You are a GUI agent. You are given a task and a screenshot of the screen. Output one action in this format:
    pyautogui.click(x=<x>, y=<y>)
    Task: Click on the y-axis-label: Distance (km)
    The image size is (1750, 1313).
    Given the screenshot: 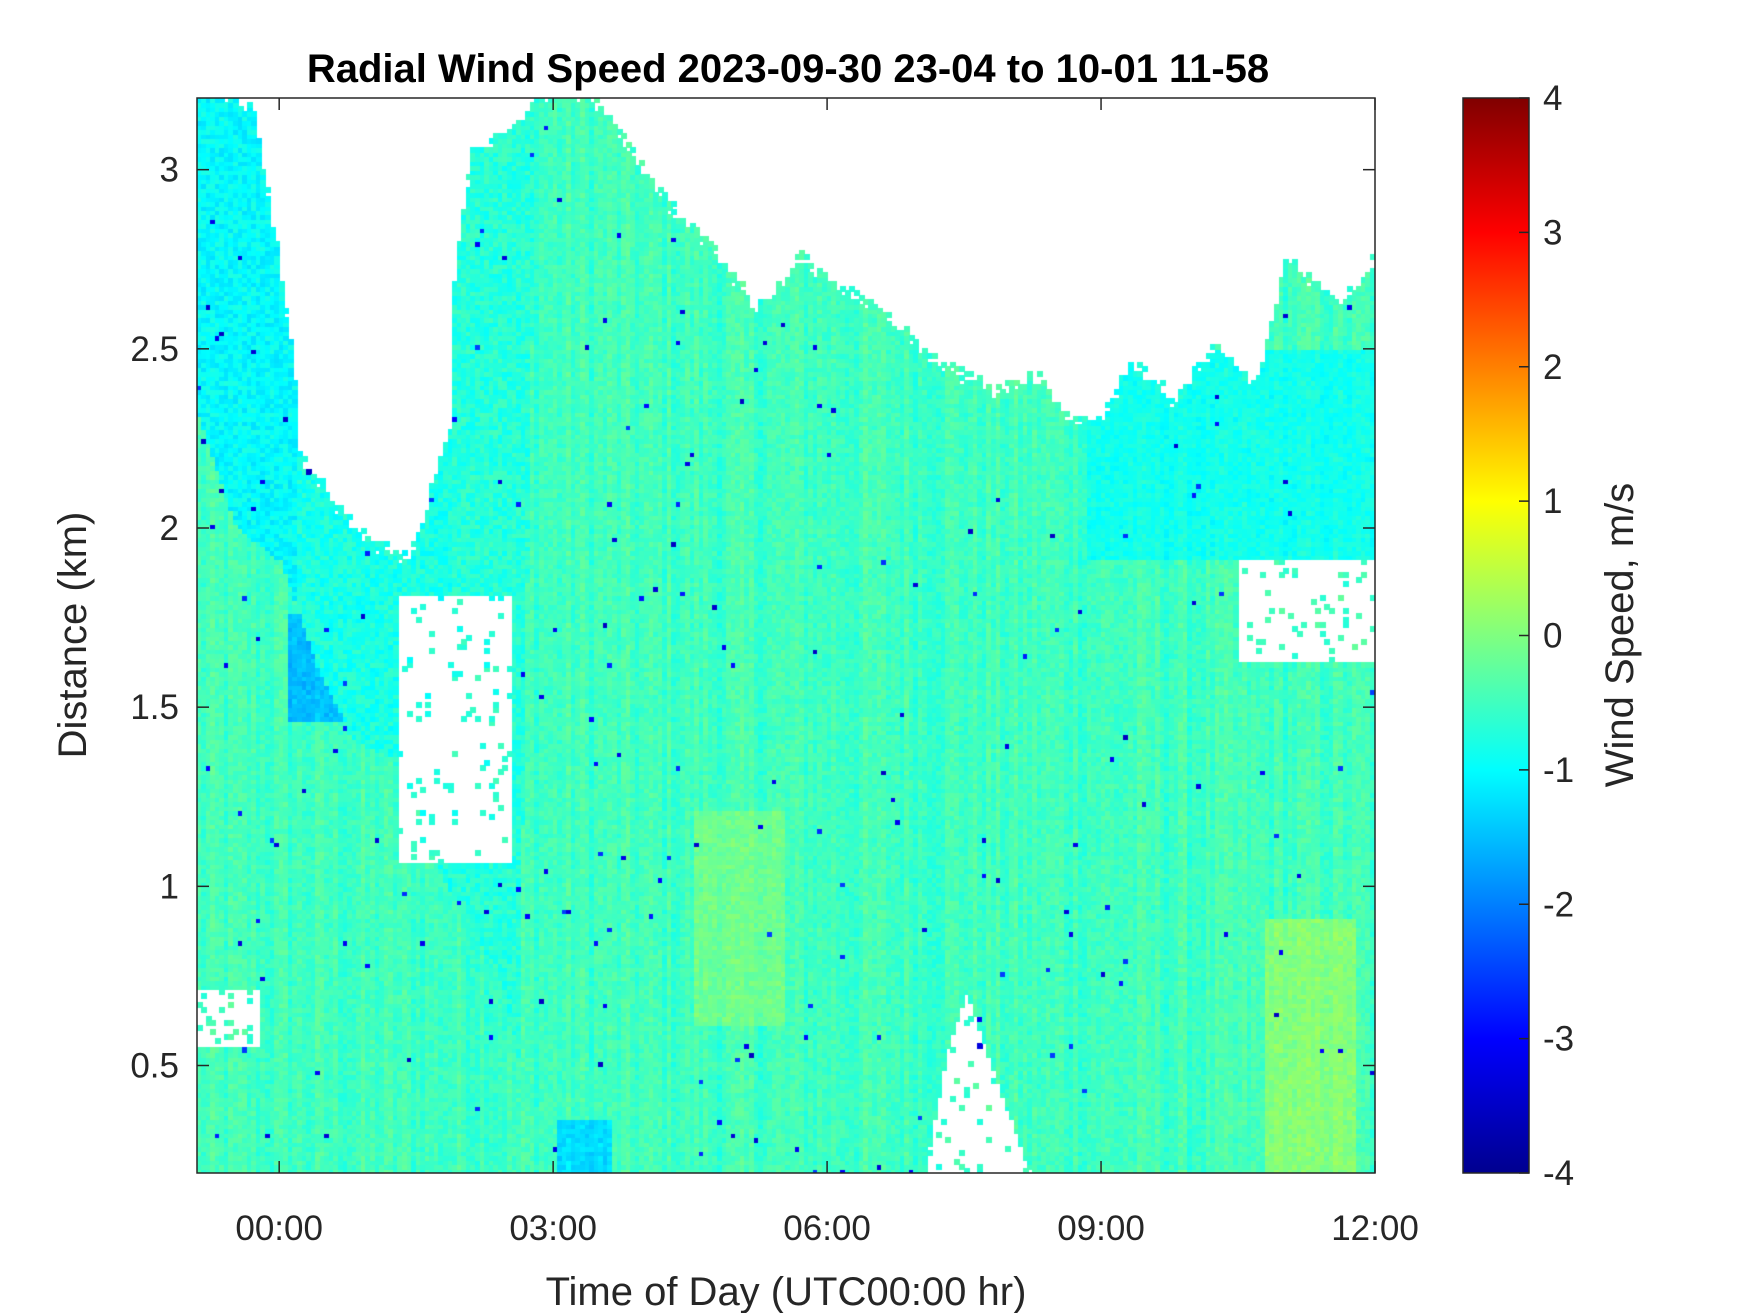 What is the action you would take?
    pyautogui.click(x=73, y=635)
    